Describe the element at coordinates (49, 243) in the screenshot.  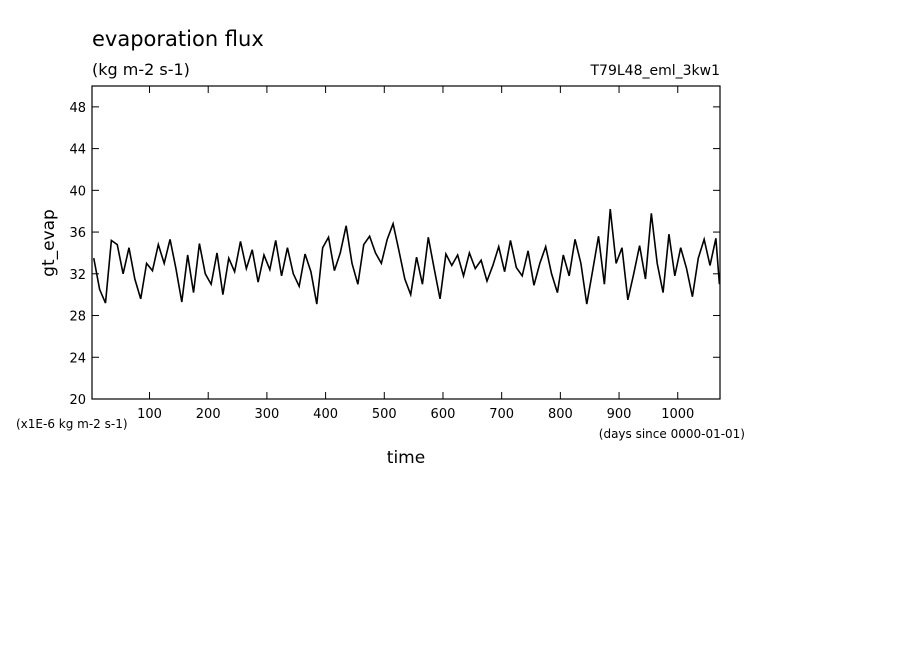
I see `y-axis-label: gt_evap` at that location.